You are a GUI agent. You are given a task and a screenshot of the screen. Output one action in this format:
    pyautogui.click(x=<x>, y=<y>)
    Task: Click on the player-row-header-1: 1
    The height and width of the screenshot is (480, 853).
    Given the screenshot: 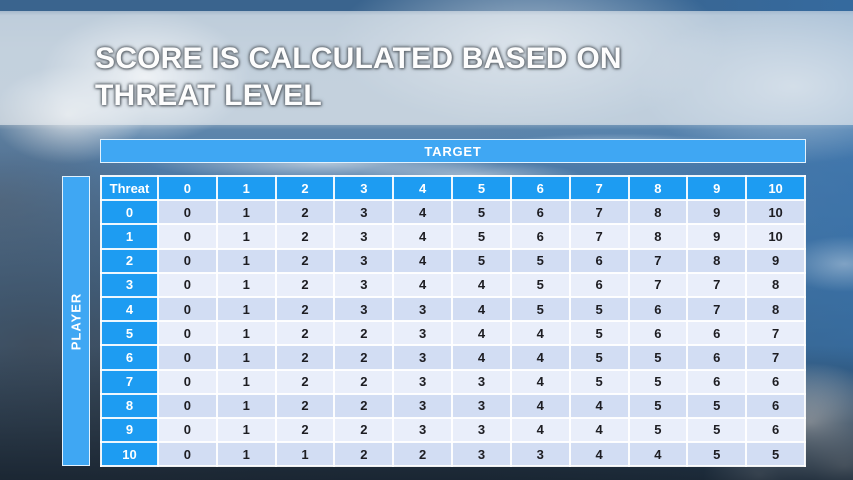 What is the action you would take?
    pyautogui.click(x=129, y=236)
    